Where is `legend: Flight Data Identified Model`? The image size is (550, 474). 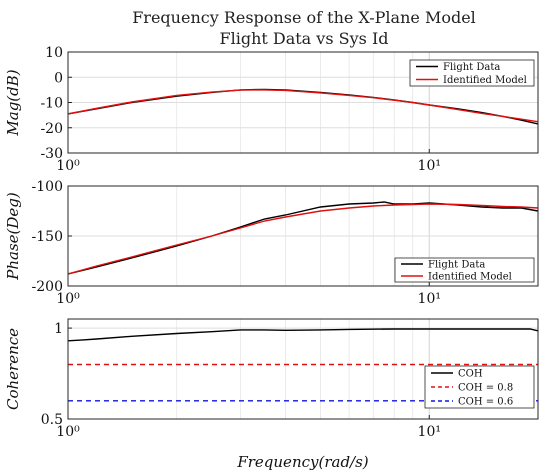 legend: Flight Data Identified Model is located at coordinates (472, 73).